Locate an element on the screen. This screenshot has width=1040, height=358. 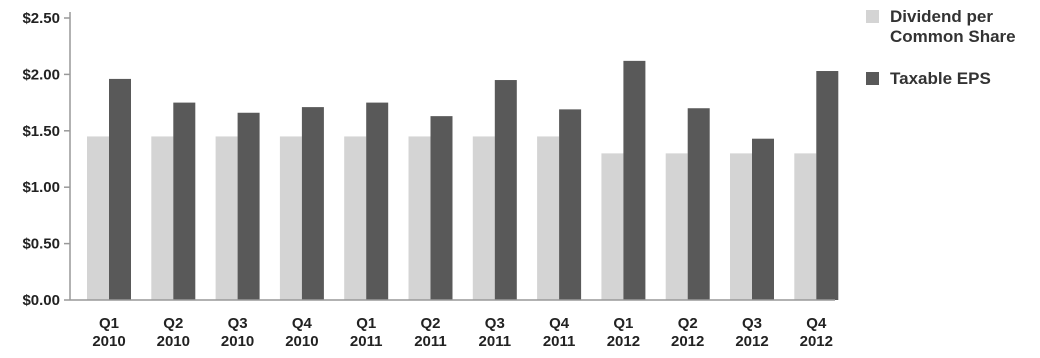
legend-label: Taxable EPS is located at coordinates (940, 78).